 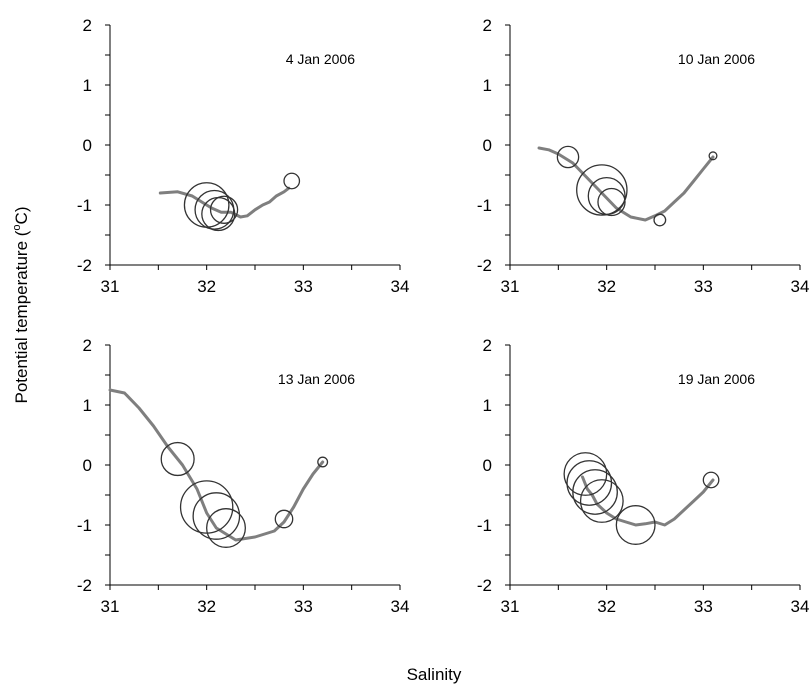 I want to click on panel-date-label: 10 Jan 2006, so click(x=716, y=59).